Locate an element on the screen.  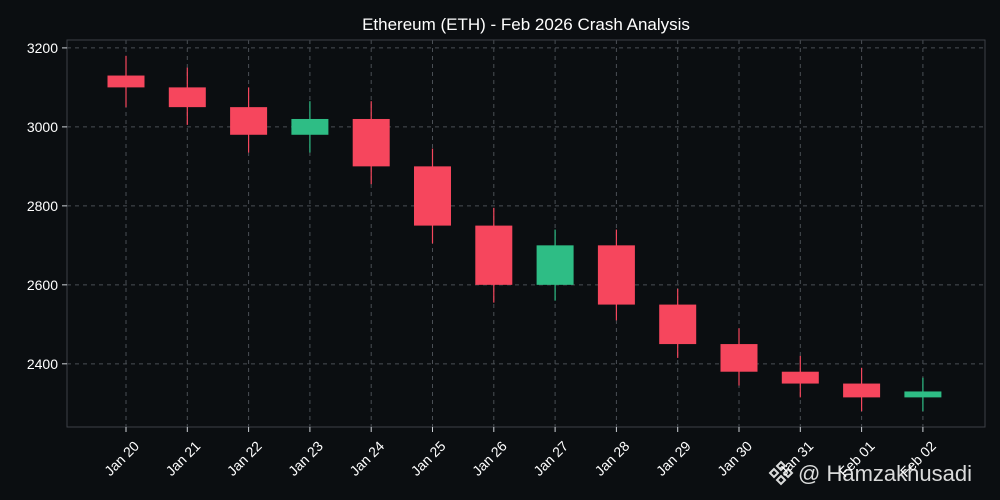
binance-logo-icon is located at coordinates (781, 473).